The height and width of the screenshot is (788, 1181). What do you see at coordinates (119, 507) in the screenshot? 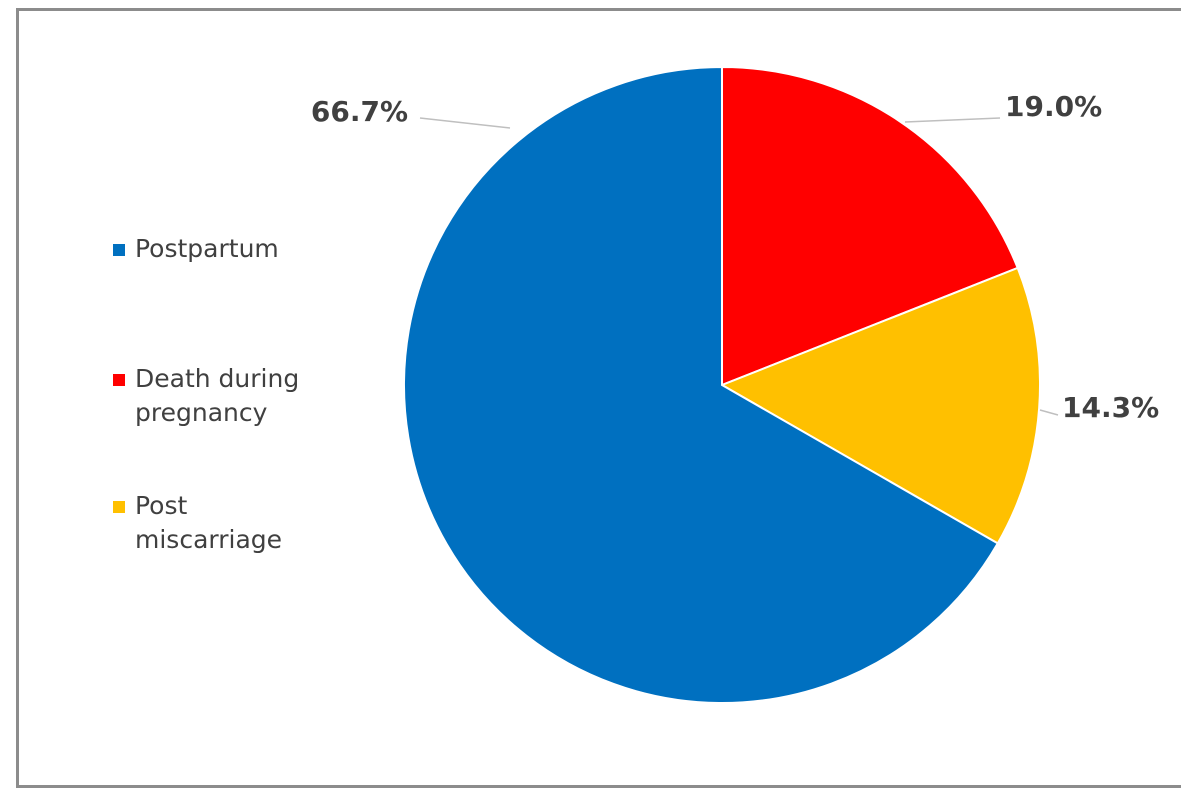
I see `legend-swatch-post-miscarriage` at bounding box center [119, 507].